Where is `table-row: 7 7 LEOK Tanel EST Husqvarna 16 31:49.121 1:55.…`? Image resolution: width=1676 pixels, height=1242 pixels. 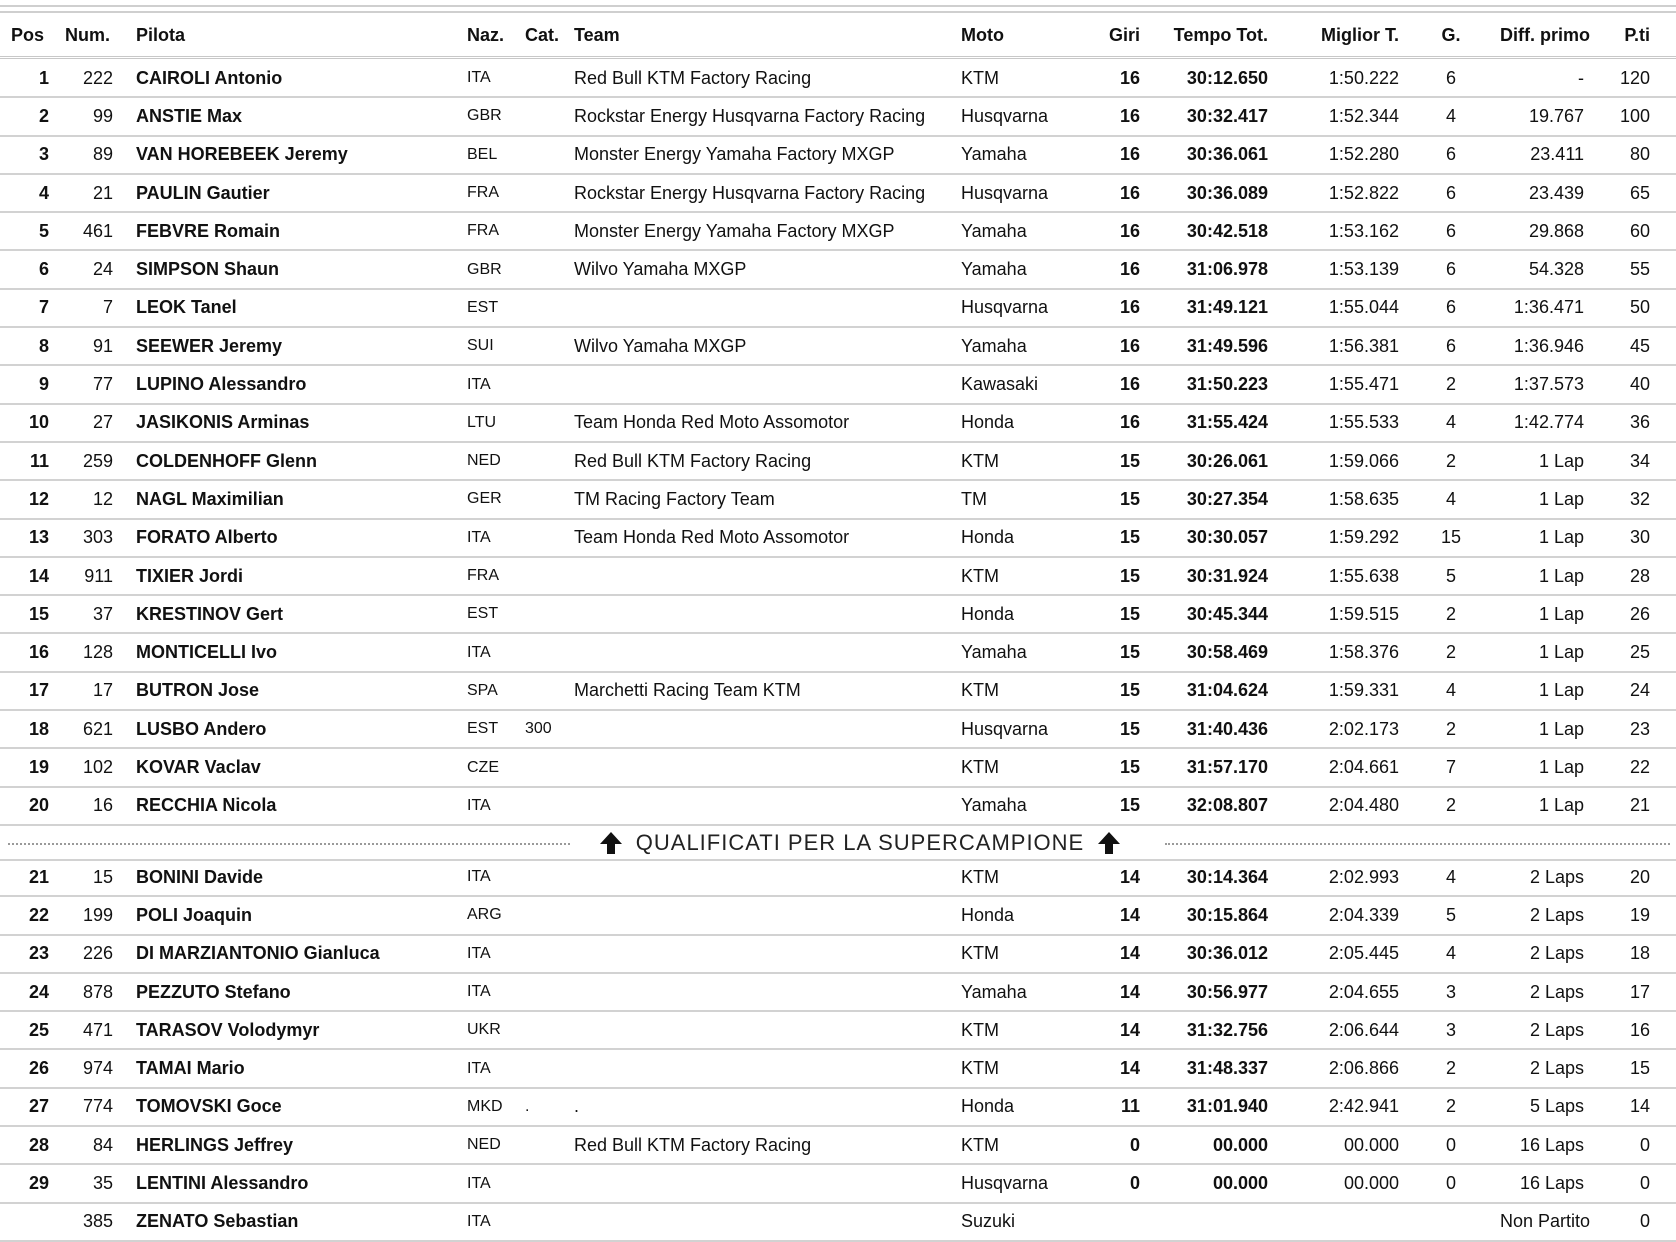 table-row: 7 7 LEOK Tanel EST Husqvarna 16 31:49.121 1:55.… is located at coordinates (838, 309).